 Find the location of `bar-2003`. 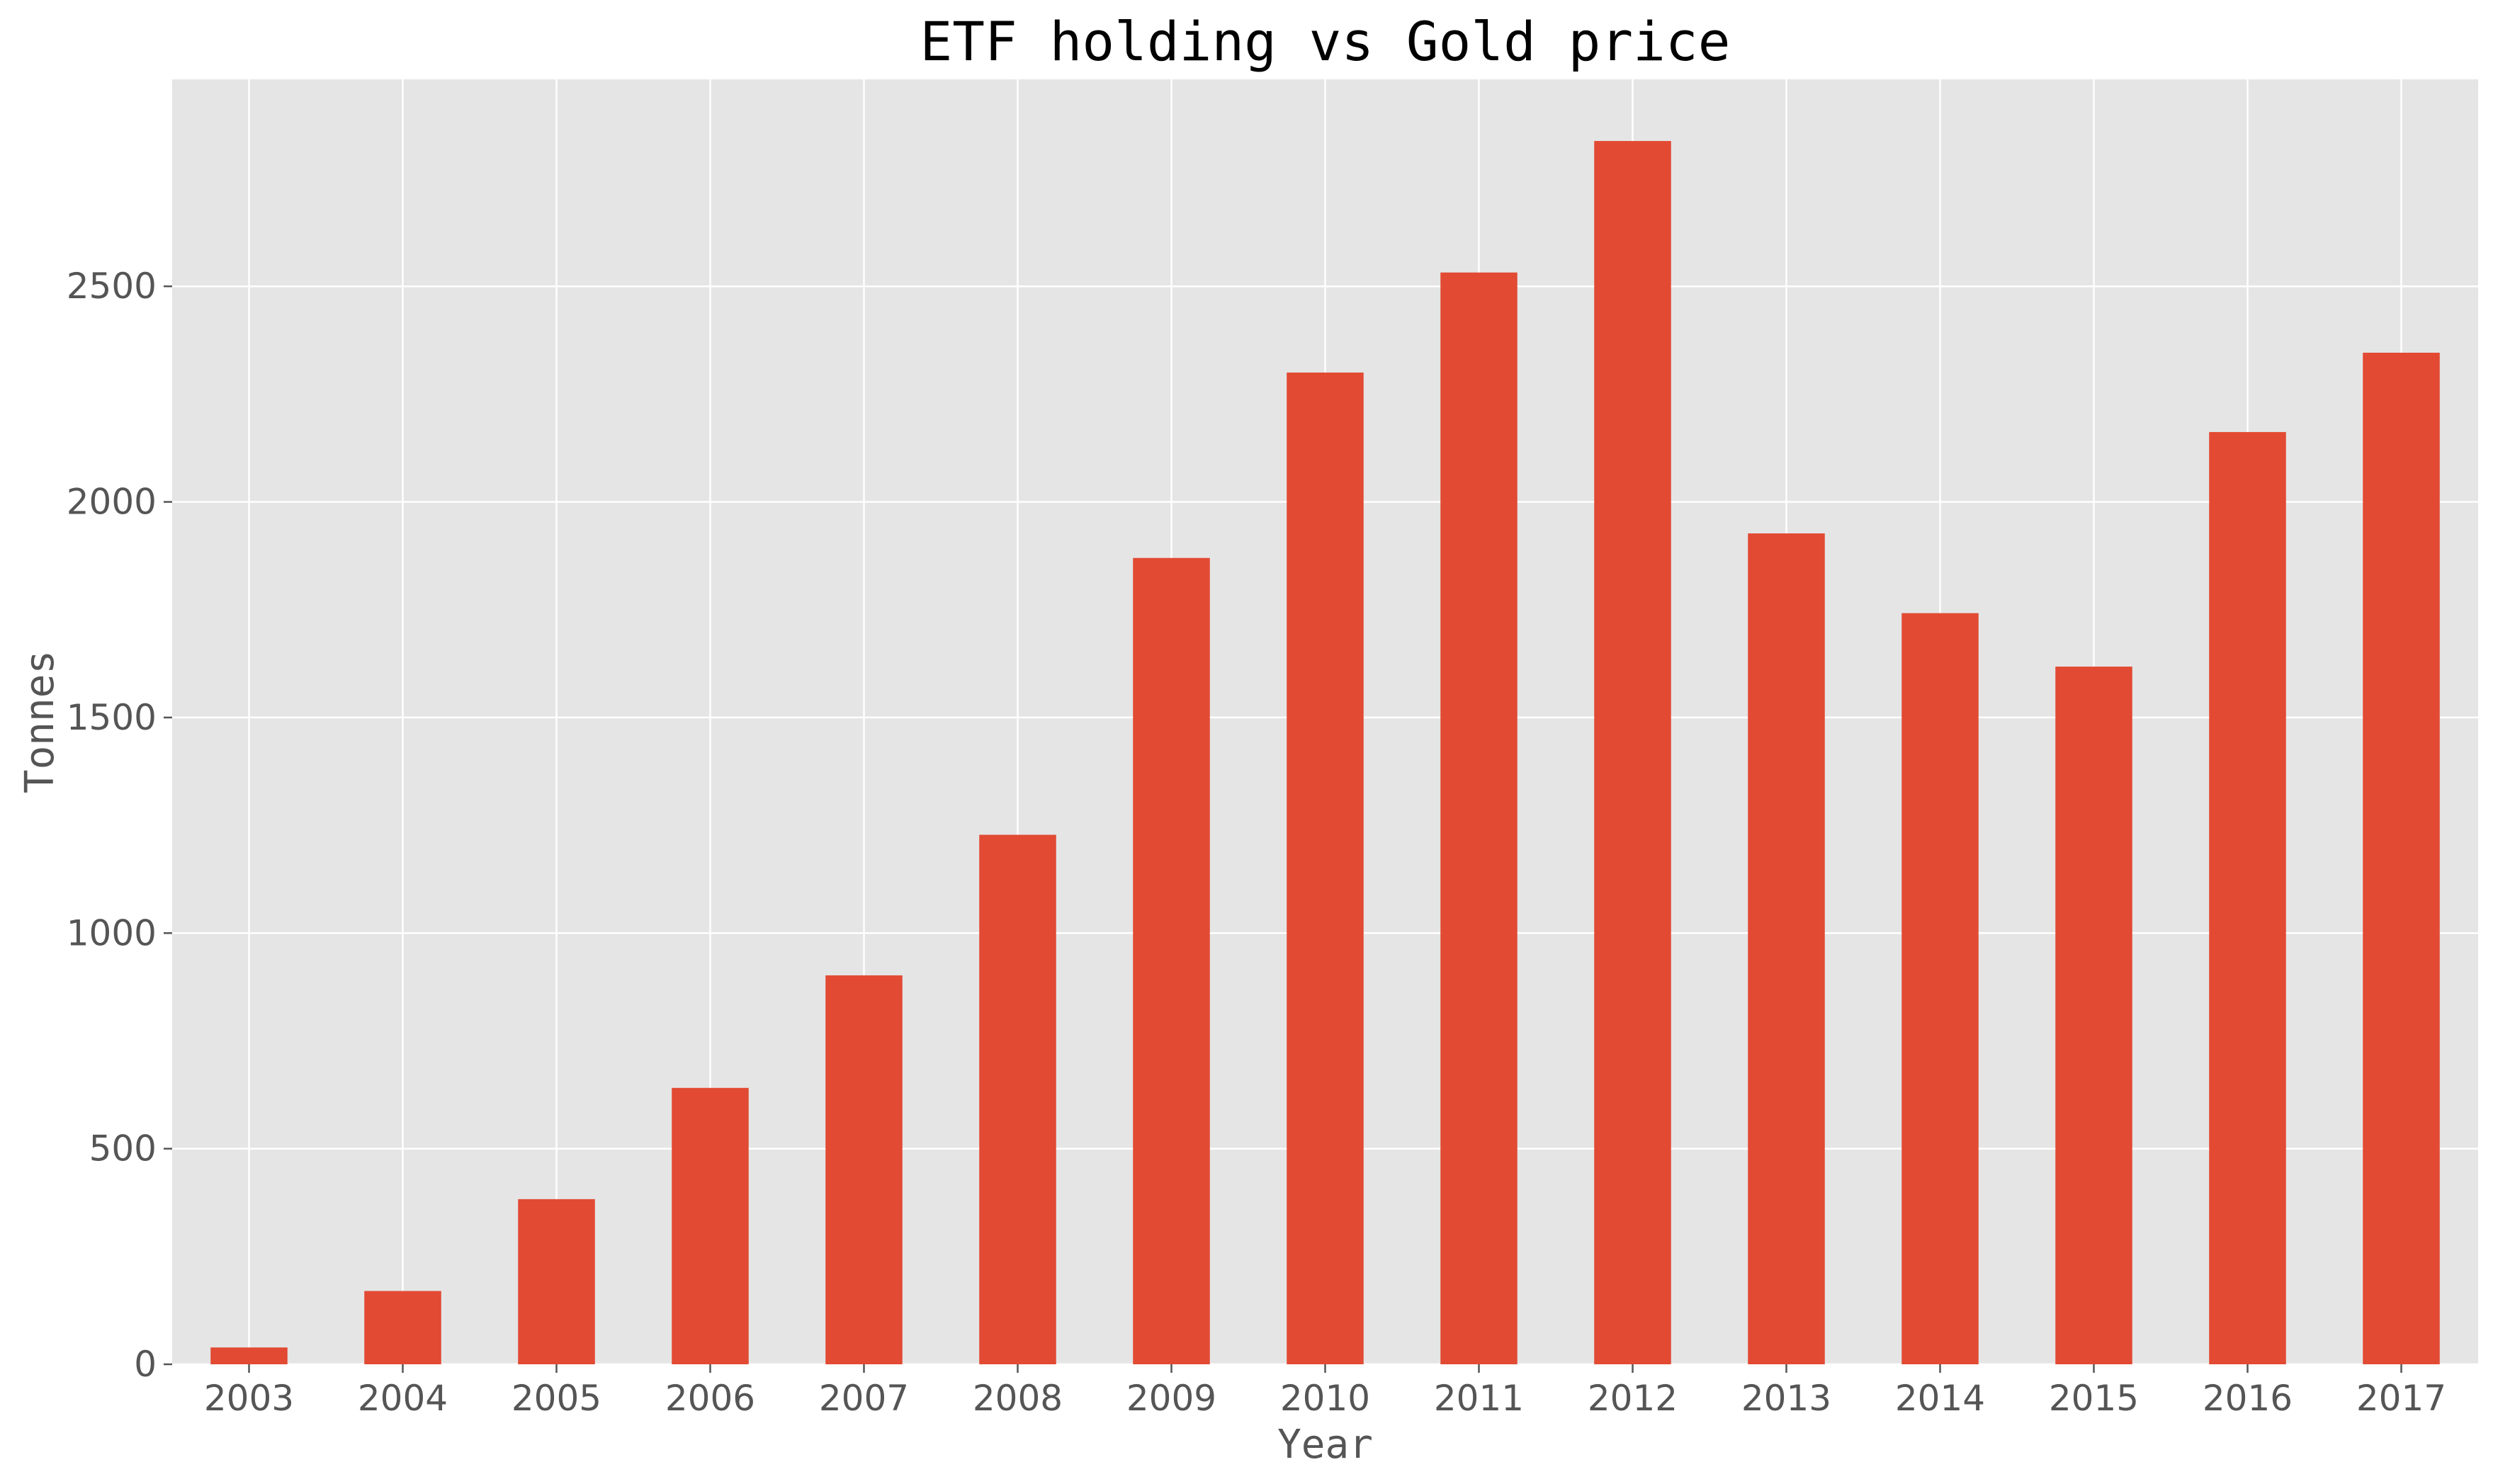

bar-2003 is located at coordinates (249, 1355).